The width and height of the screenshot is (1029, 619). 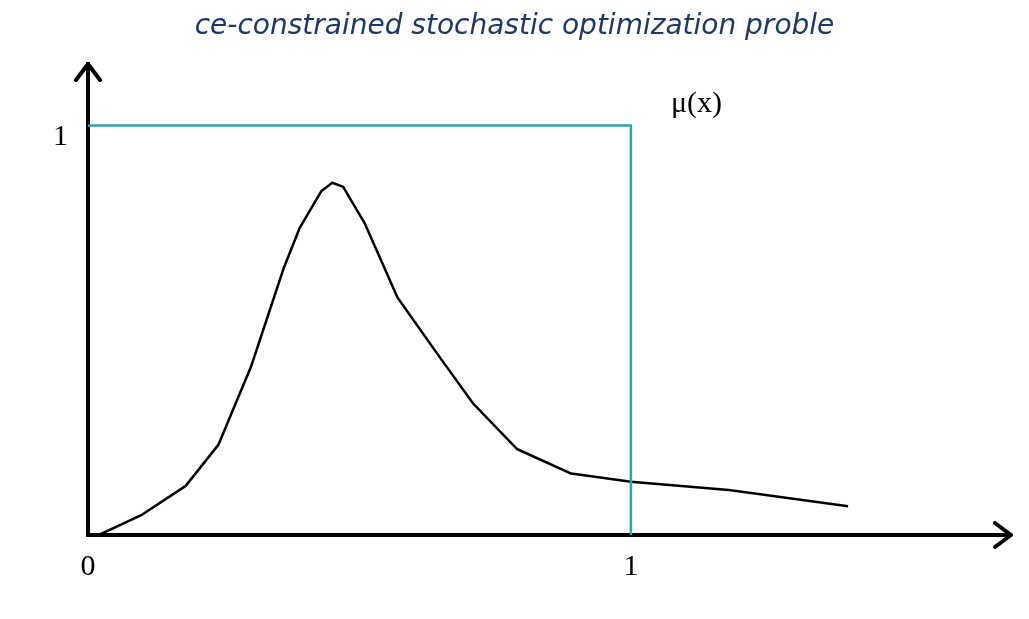 What do you see at coordinates (60, 135) in the screenshot?
I see `text: 1` at bounding box center [60, 135].